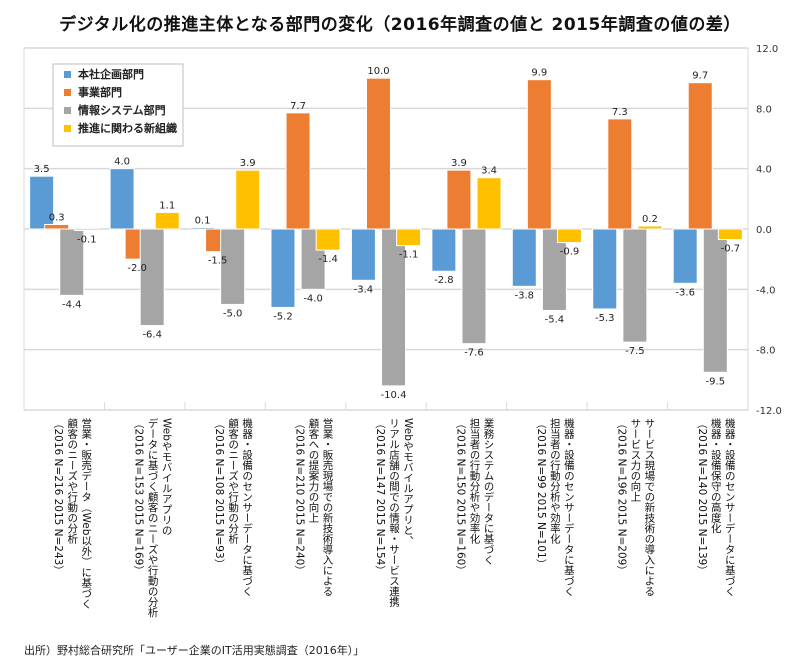 The width and height of the screenshot is (800, 670). I want to click on category-label: リアル店舗の間での情報・サービス連携, so click(394, 513).